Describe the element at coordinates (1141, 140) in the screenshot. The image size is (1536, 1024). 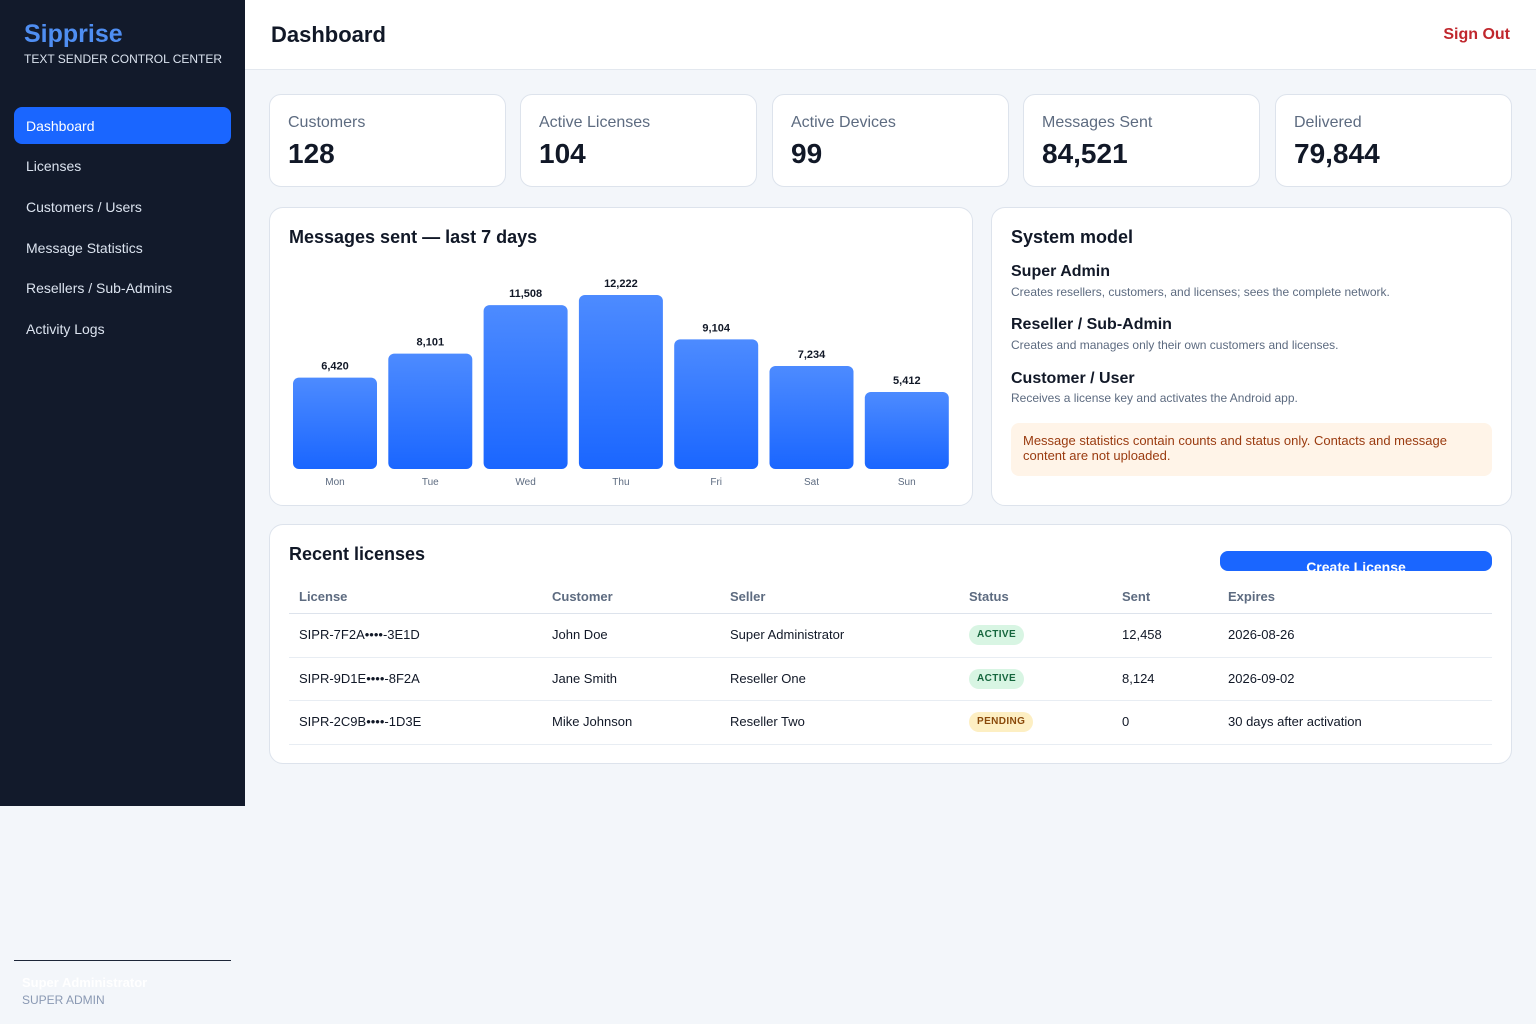
I see `stat-card-messages-sent: Messages Sent 84,521` at that location.